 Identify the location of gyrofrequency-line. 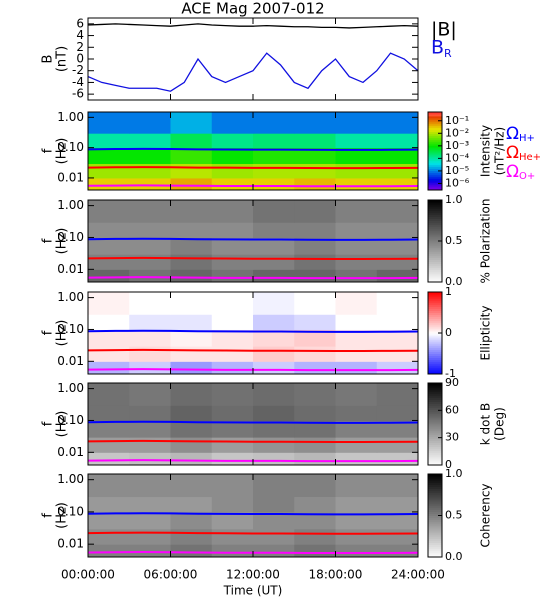
(253, 258).